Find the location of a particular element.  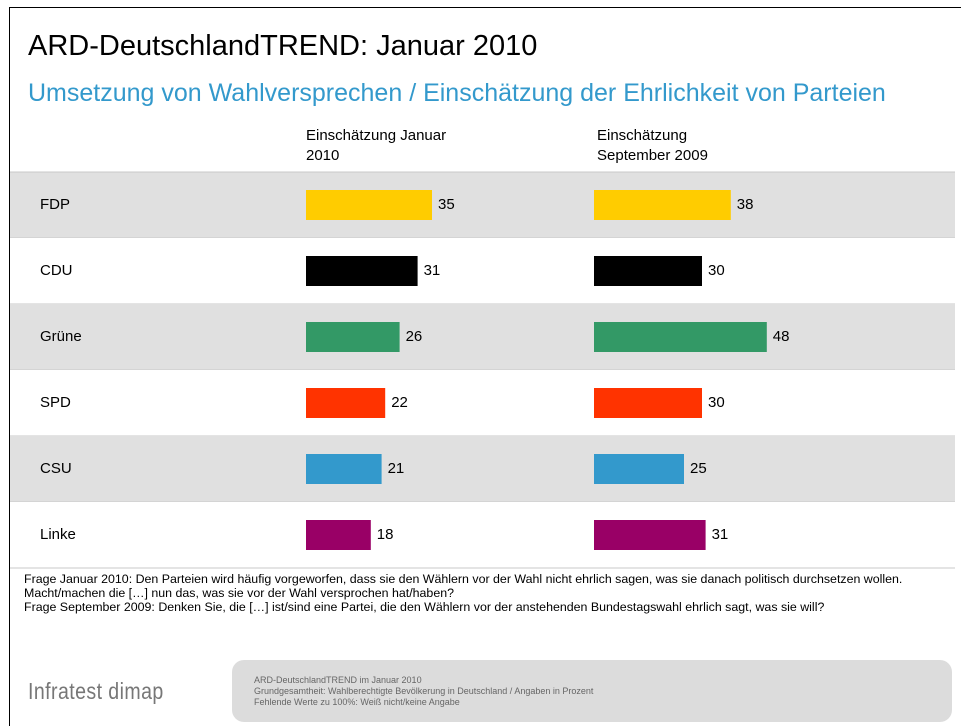

category-label: CSU is located at coordinates (56, 468).